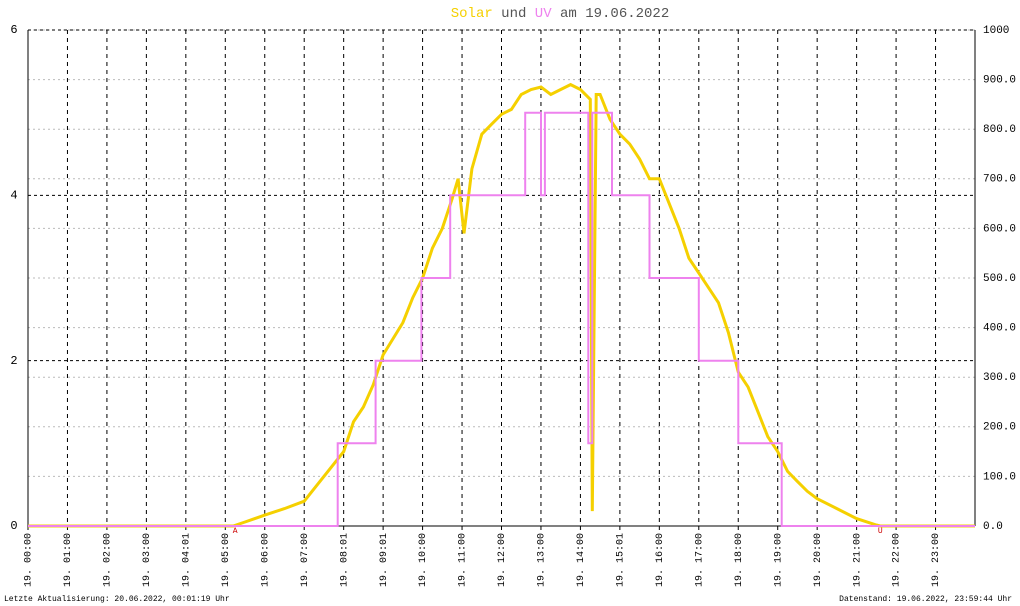 Image resolution: width=1020 pixels, height=606 pixels. What do you see at coordinates (186, 560) in the screenshot?
I see `x-tick-label: 19. 04:01` at bounding box center [186, 560].